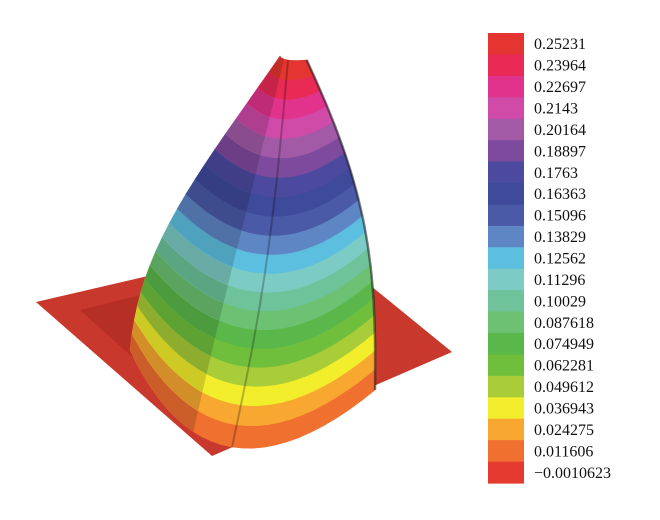  What do you see at coordinates (560, 66) in the screenshot?
I see `colorbar-tick-label: 0.23964` at bounding box center [560, 66].